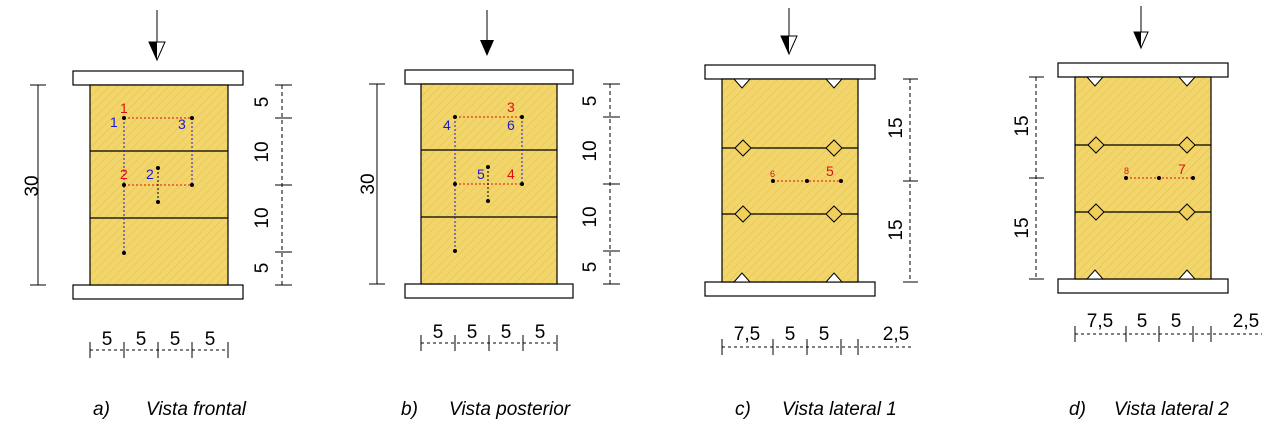 The image size is (1275, 428). Describe the element at coordinates (1126, 171) in the screenshot. I see `point-label: 8` at that location.